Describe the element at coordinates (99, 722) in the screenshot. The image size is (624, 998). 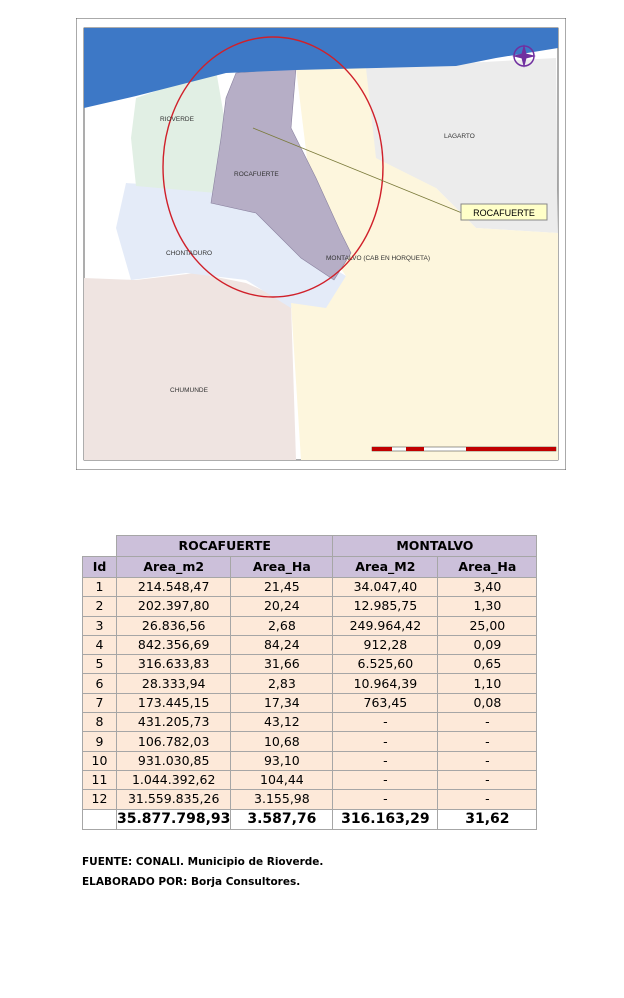
I see `cell: 8` at that location.